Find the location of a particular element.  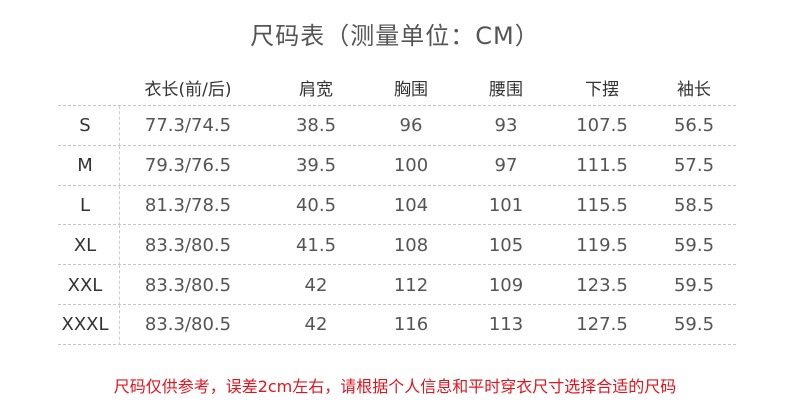

column-header is located at coordinates (85, 87).